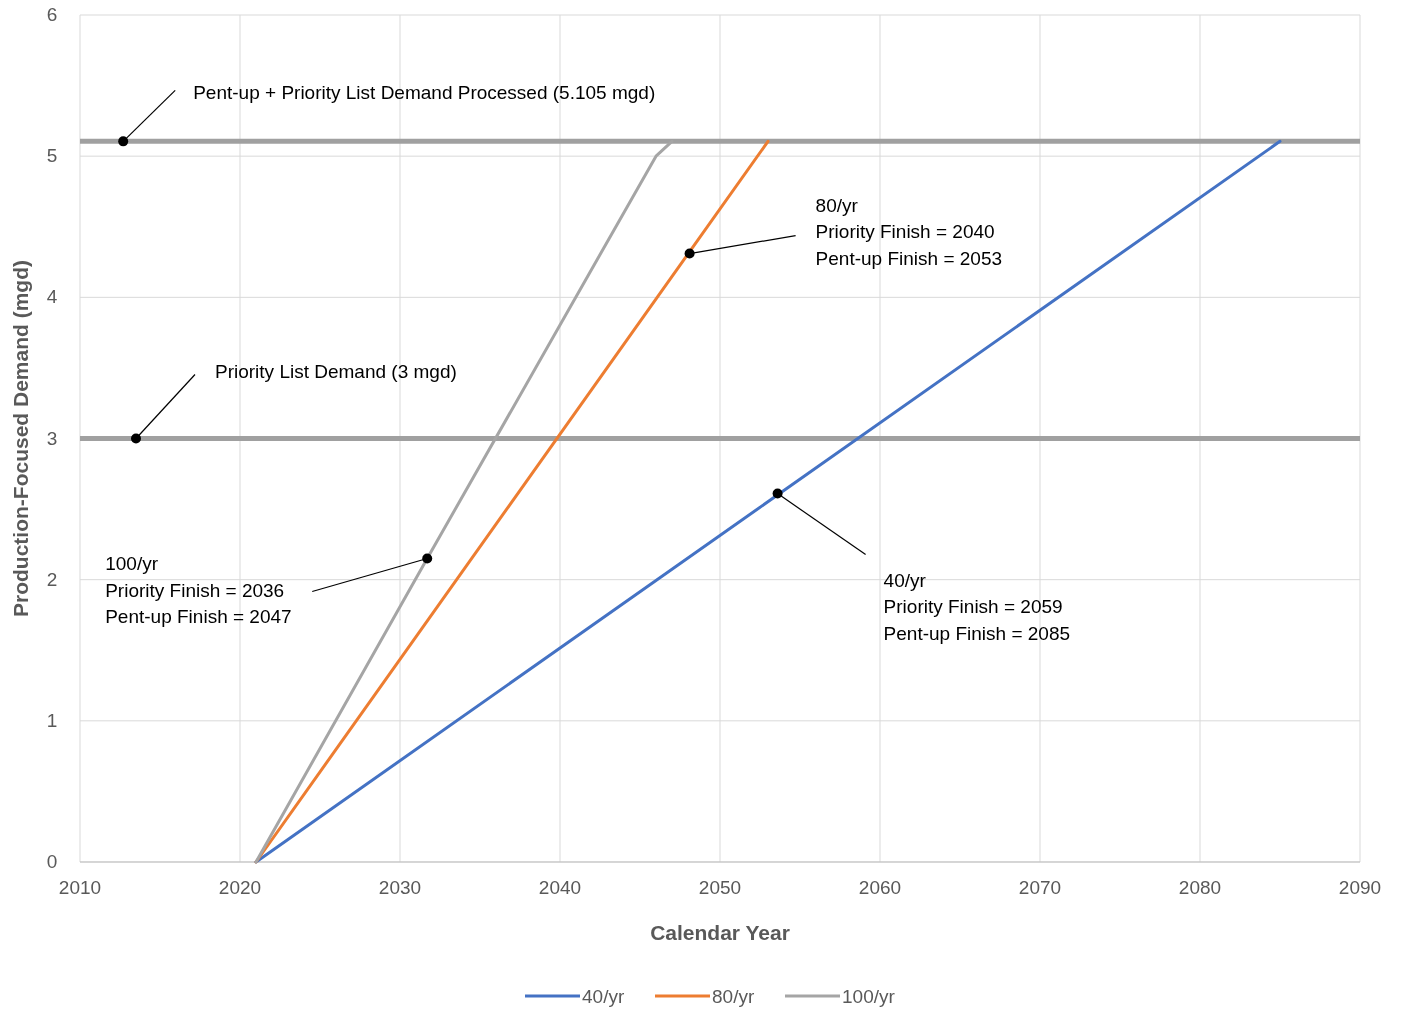  Describe the element at coordinates (198, 590) in the screenshot. I see `annotation: 100/yr Priority Finish = 2036 Pent-up Finish = 2047` at that location.